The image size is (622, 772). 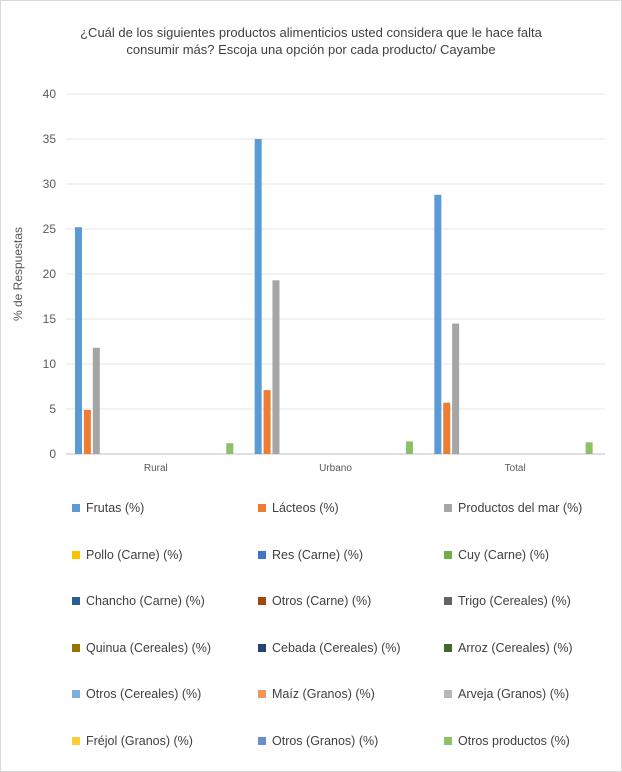 What do you see at coordinates (50, 184) in the screenshot?
I see `y-tick-label: 30` at bounding box center [50, 184].